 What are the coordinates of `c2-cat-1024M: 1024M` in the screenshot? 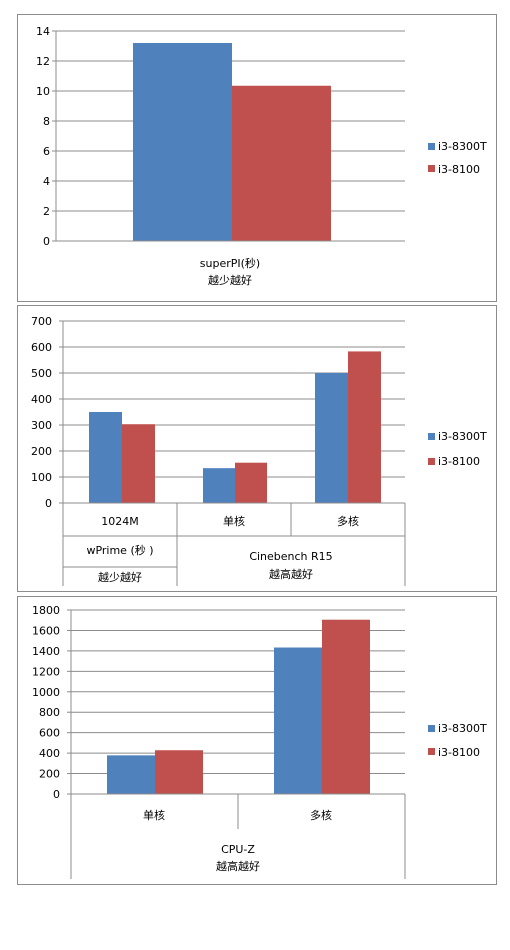 It's located at (120, 521).